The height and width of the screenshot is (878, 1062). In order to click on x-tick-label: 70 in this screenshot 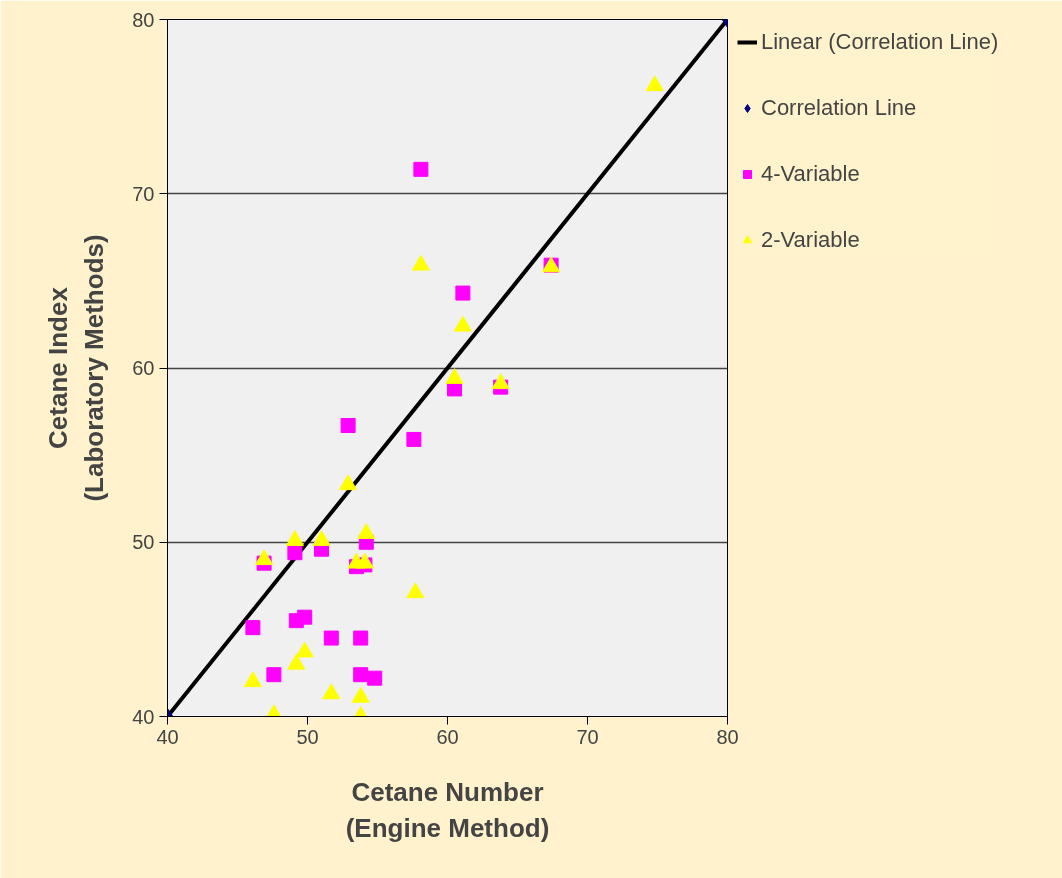, I will do `click(587, 736)`.